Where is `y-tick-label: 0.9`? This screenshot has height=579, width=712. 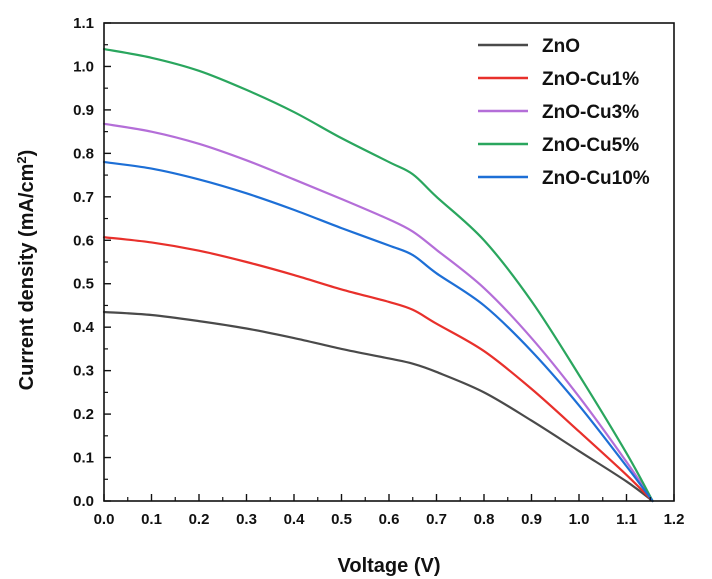 y-tick-label: 0.9 is located at coordinates (83, 110).